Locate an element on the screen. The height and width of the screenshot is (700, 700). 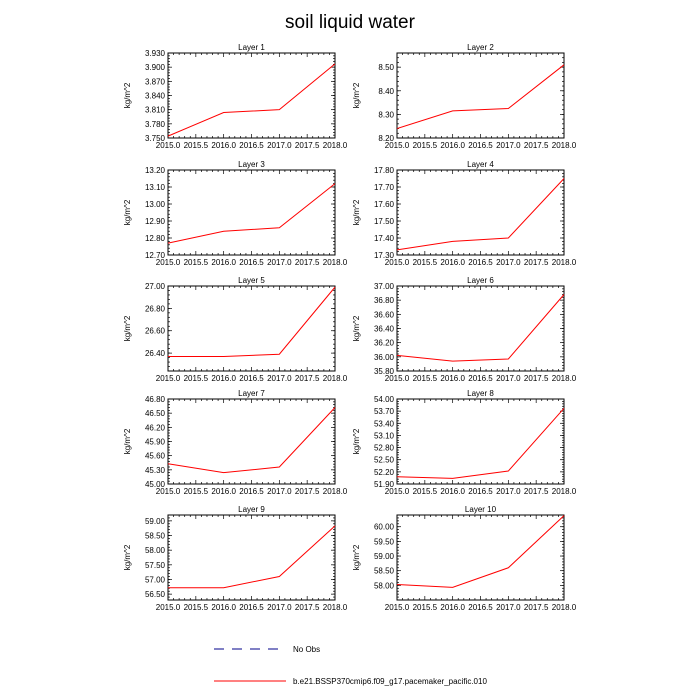
y-tick-label: 3.930 is located at coordinates (155, 53).